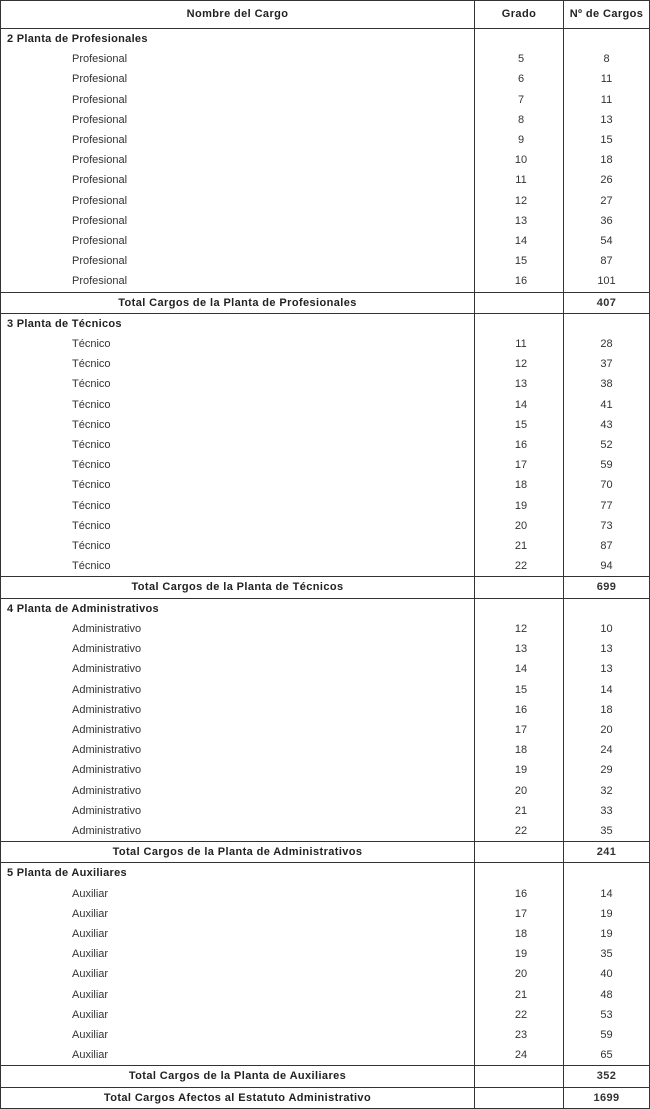 This screenshot has height=1109, width=650. I want to click on table-row: Administrativo 21 33, so click(325, 810).